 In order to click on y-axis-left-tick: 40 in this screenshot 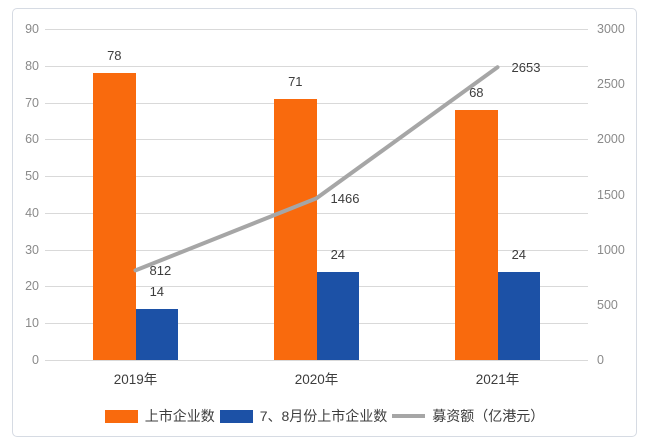, I will do `click(32, 212)`.